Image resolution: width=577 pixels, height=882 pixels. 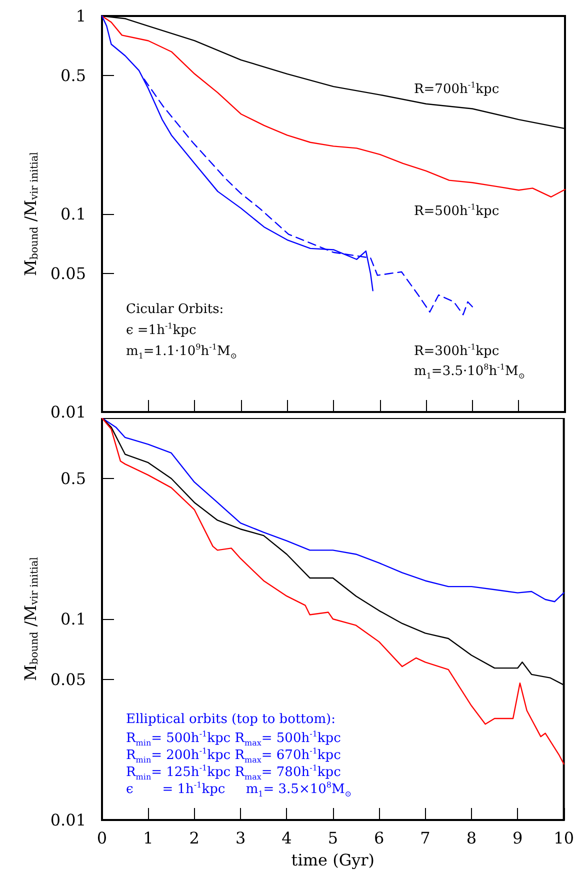 I want to click on annotation: m$_{1}$=1.1·10$^{9}$h$^{-1}$M$_{⊙}$, so click(x=181, y=351).